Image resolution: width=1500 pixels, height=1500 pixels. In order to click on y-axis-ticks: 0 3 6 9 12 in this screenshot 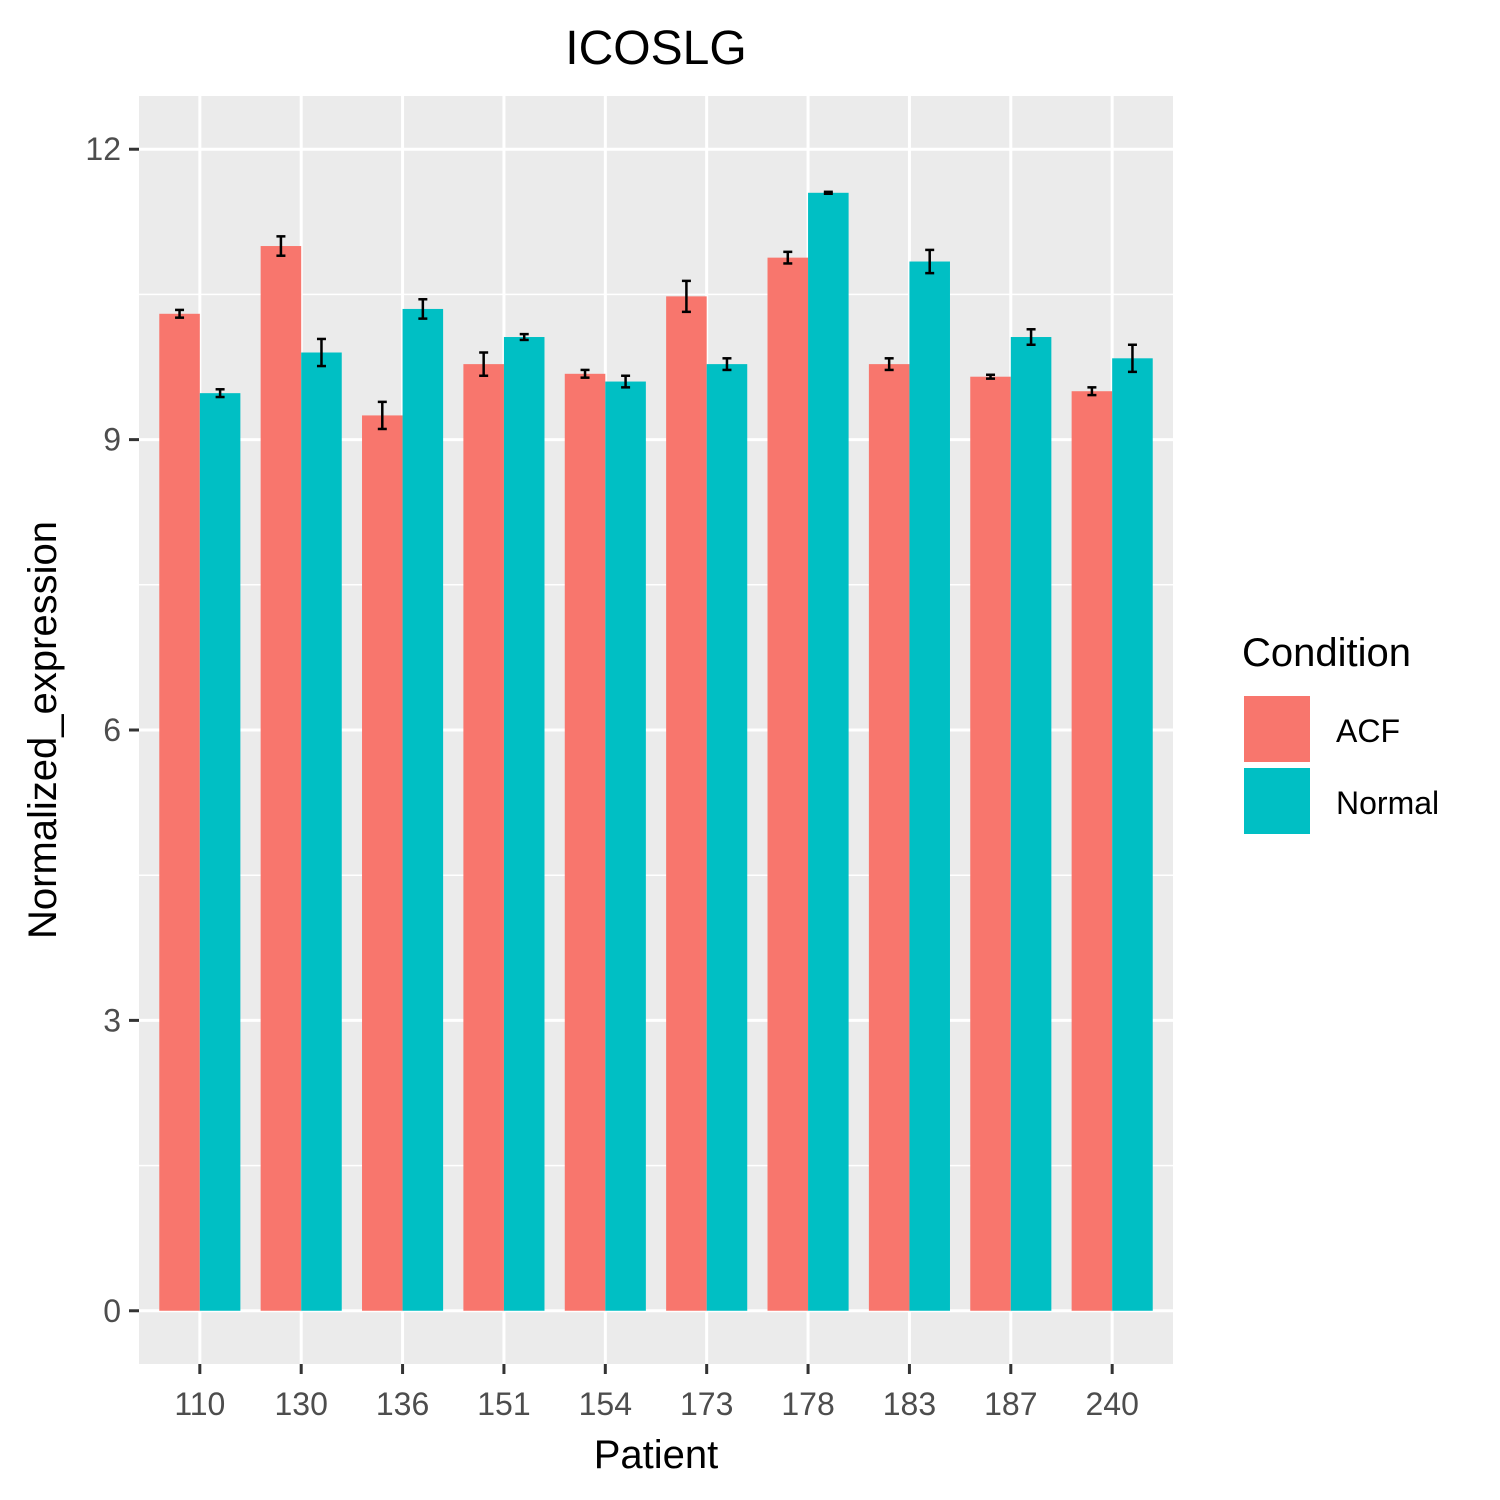, I will do `click(112, 730)`.